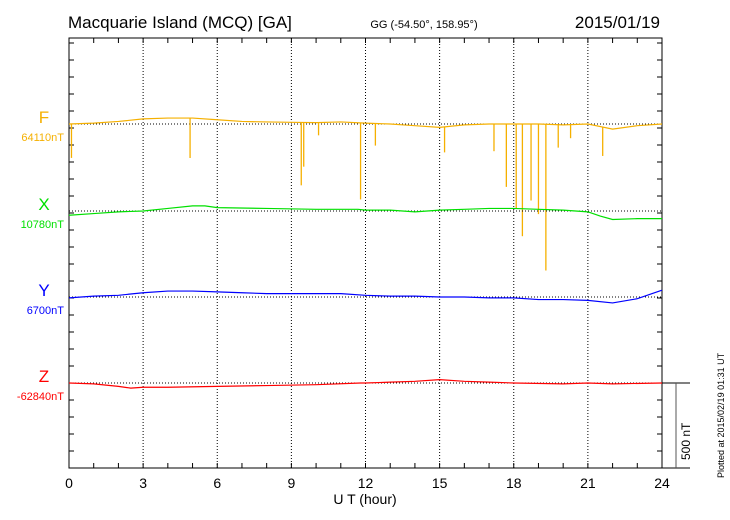 Image resolution: width=730 pixels, height=520 pixels. What do you see at coordinates (365, 383) in the screenshot?
I see `series-line-z` at bounding box center [365, 383].